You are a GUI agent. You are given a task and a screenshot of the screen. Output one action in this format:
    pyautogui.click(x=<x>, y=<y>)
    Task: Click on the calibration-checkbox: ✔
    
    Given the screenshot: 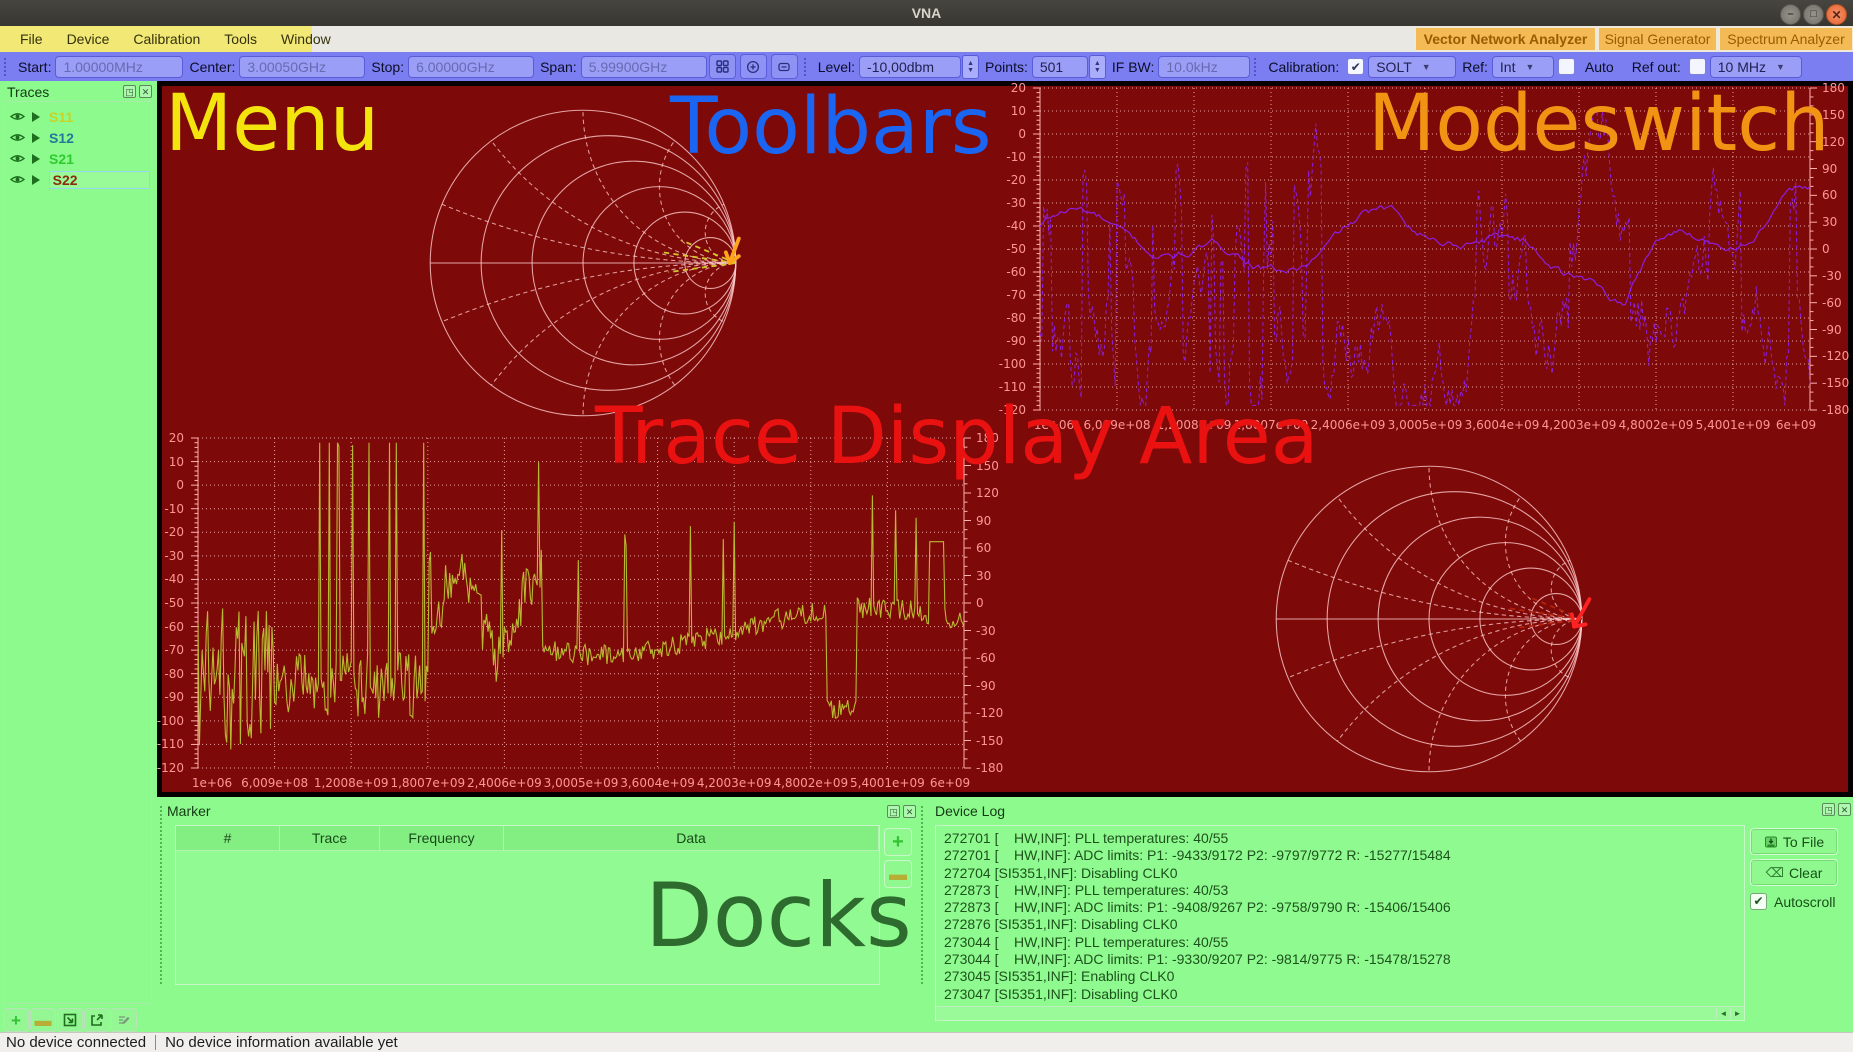 What is the action you would take?
    pyautogui.click(x=1356, y=66)
    